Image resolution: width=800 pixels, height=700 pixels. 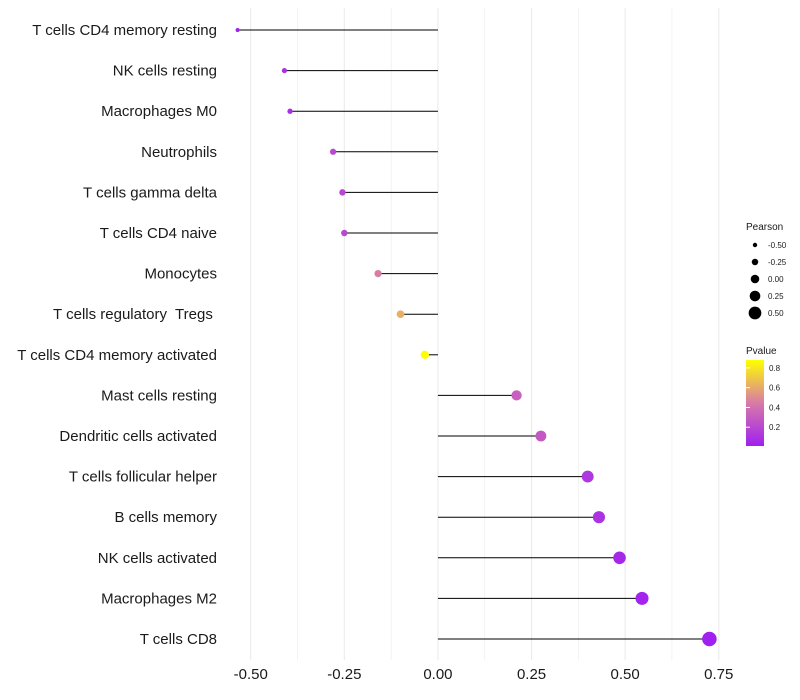 I want to click on x-tick-label: -0.25, so click(x=344, y=674).